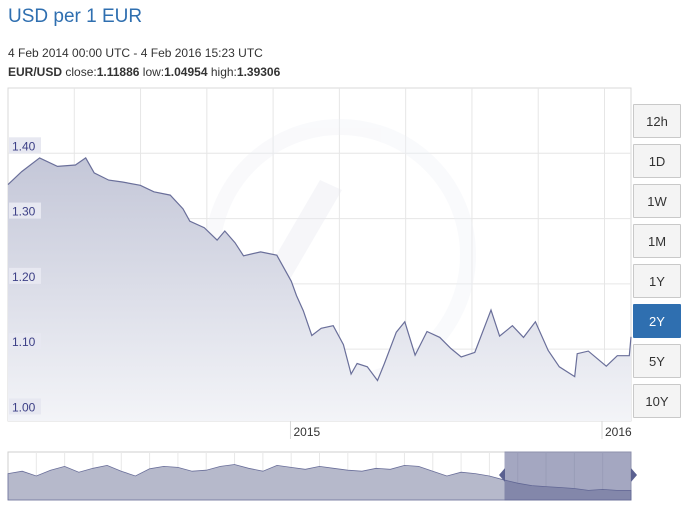 Image resolution: width=700 pixels, height=530 pixels. What do you see at coordinates (657, 401) in the screenshot?
I see `range-button-10y: 10Y` at bounding box center [657, 401].